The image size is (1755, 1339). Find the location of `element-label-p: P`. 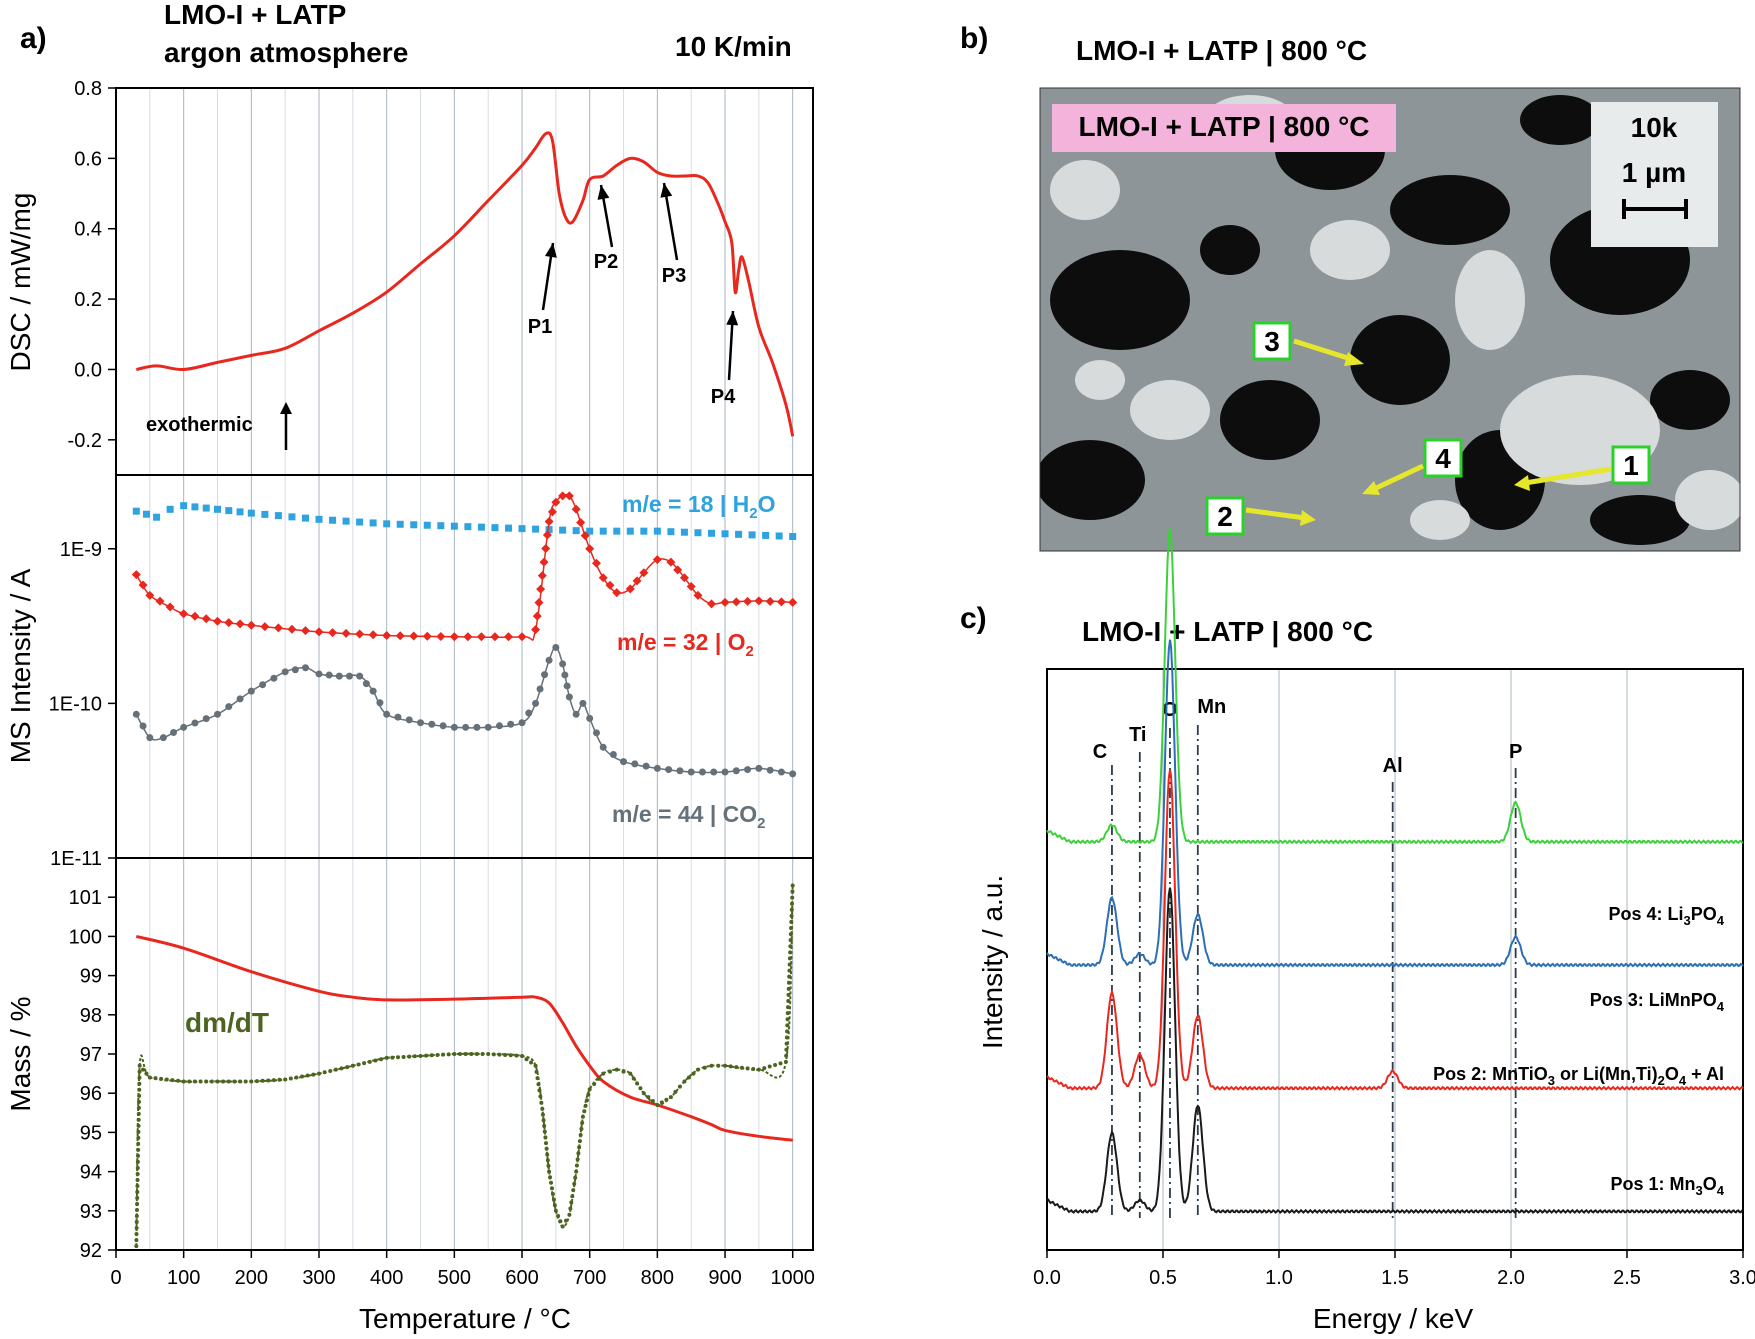

element-label-p: P is located at coordinates (1515, 752).